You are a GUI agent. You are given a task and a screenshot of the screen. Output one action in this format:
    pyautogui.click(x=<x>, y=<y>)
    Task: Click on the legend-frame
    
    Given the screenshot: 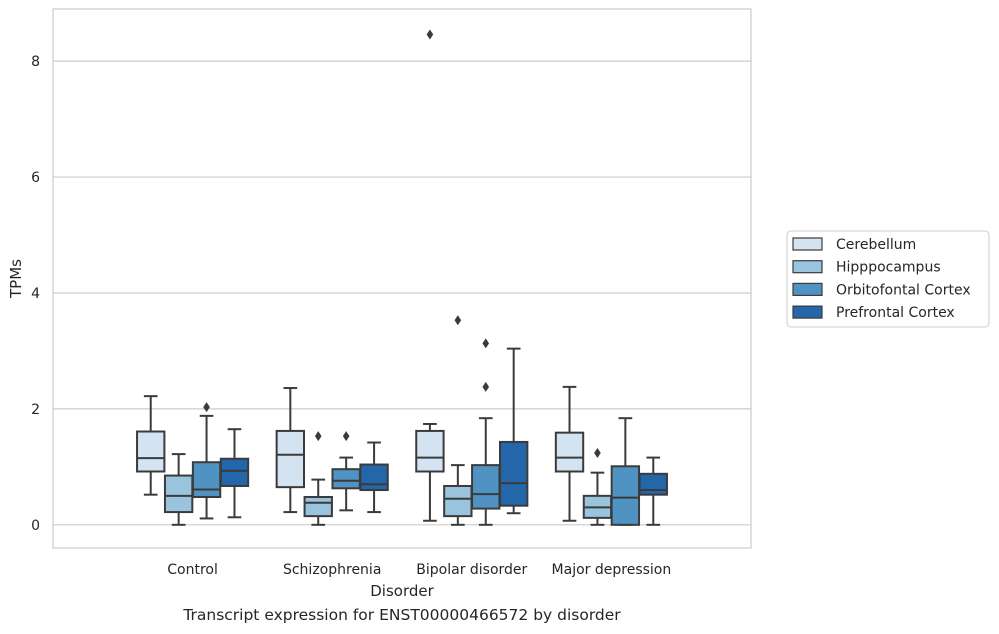 What is the action you would take?
    pyautogui.click(x=888, y=279)
    